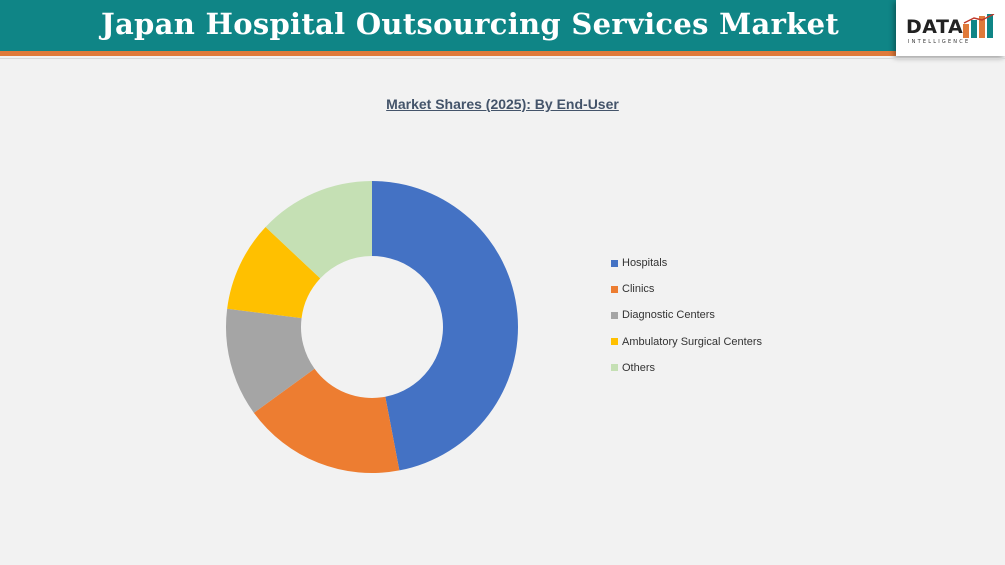 This screenshot has width=1005, height=565. What do you see at coordinates (668, 315) in the screenshot?
I see `legend-label: Diagnostic Centers` at bounding box center [668, 315].